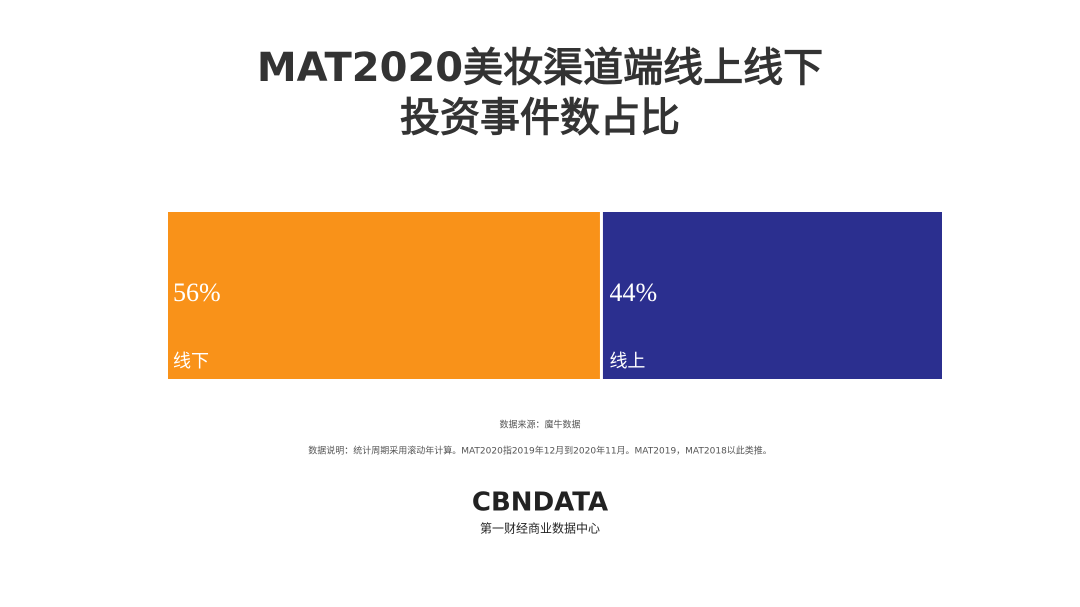 This screenshot has height=607, width=1080. What do you see at coordinates (540, 528) in the screenshot?
I see `logo-tagline: 第一财经商业数据中心` at bounding box center [540, 528].